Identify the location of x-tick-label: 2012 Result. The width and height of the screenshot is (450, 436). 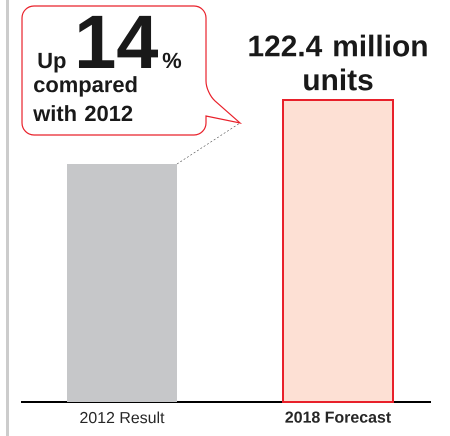
(122, 418).